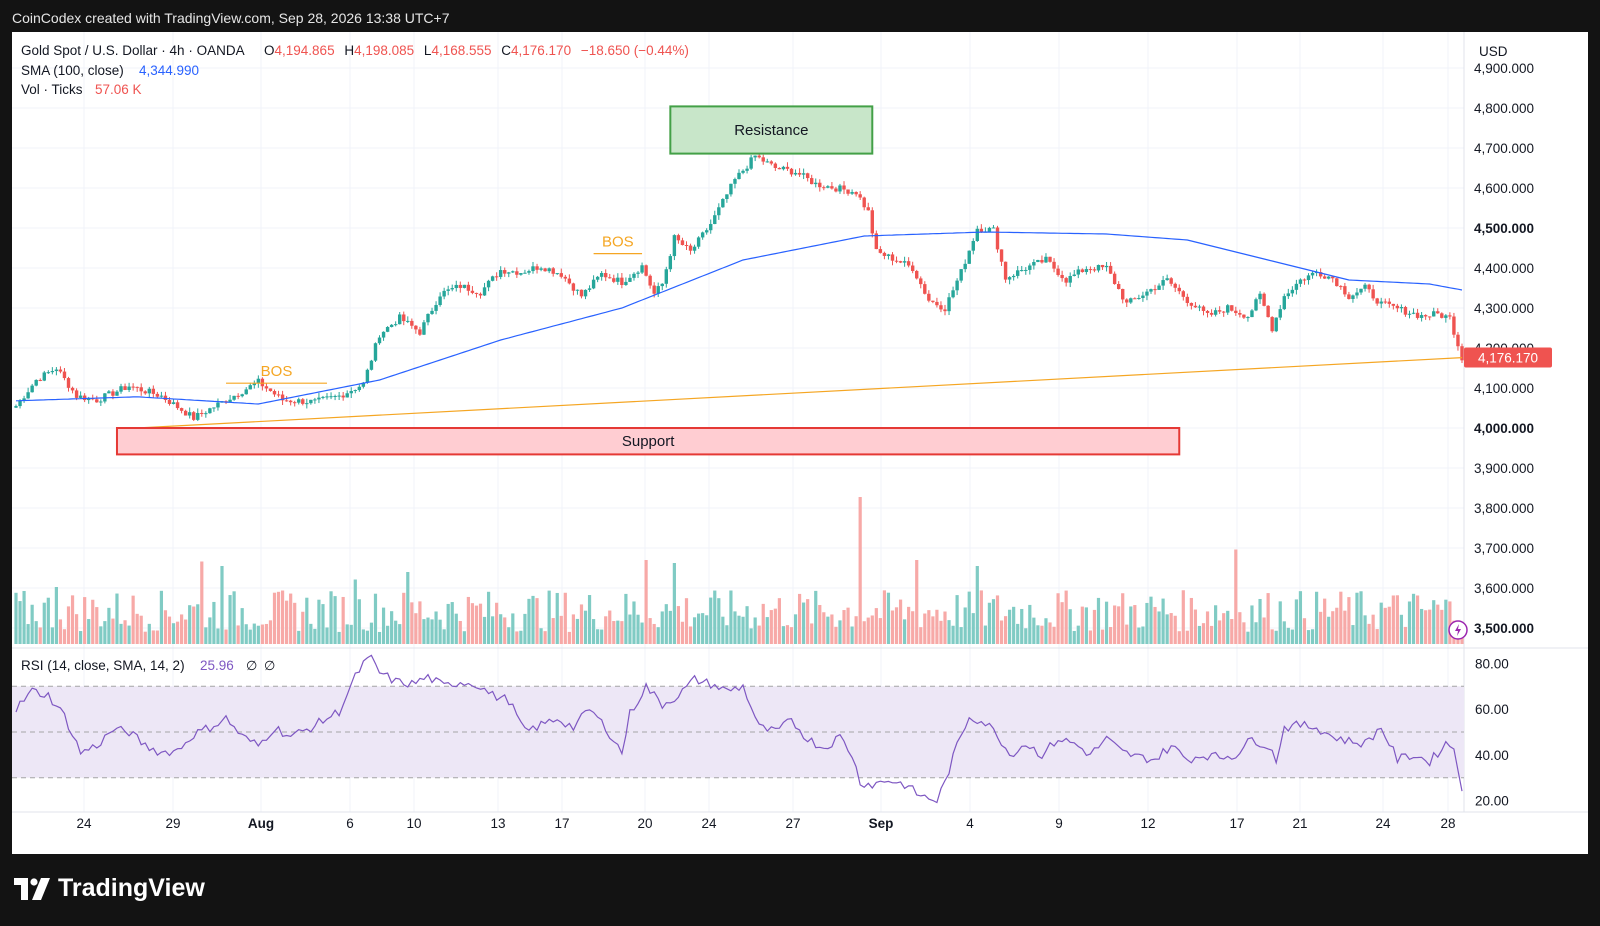 The image size is (1600, 926). Describe the element at coordinates (109, 888) in the screenshot. I see `tradingview-logo: TradingView` at that location.